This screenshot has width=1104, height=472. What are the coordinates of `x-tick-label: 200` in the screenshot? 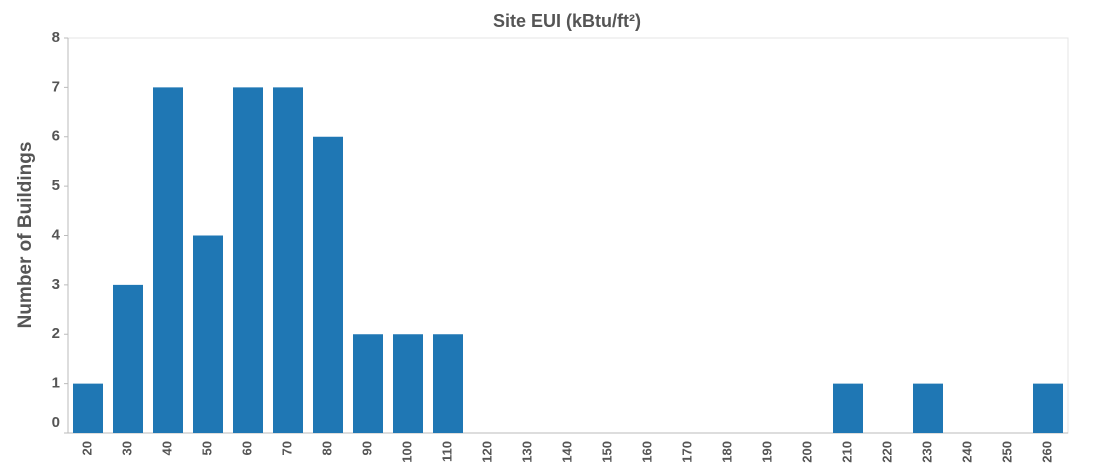 It's located at (806, 452).